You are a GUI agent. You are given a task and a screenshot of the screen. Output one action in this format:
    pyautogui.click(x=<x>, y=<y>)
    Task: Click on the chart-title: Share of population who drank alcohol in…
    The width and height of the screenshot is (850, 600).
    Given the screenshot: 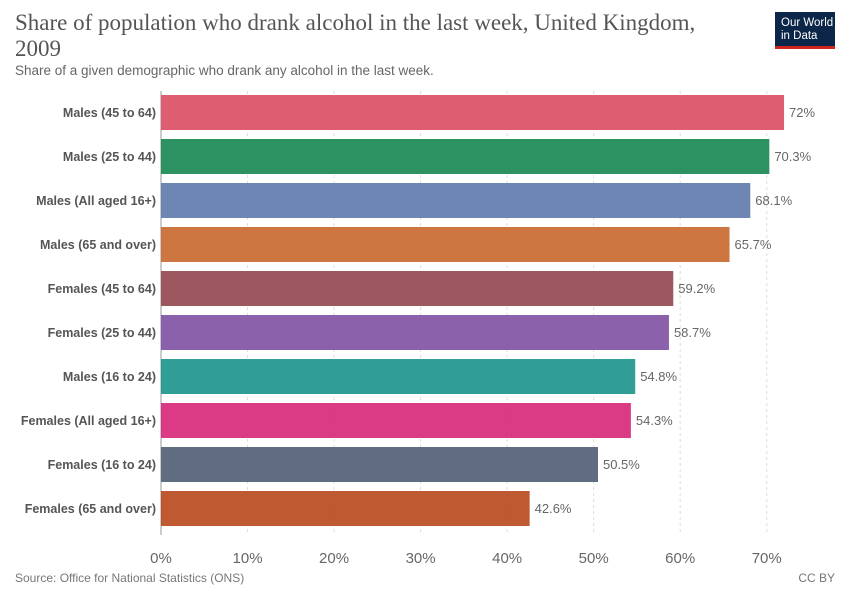 What is the action you would take?
    pyautogui.click(x=355, y=35)
    